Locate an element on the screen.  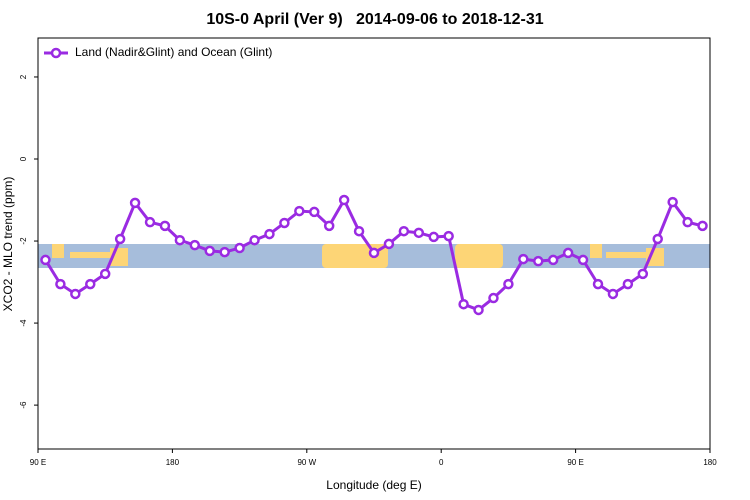
legend-marker is located at coordinates (56, 53).